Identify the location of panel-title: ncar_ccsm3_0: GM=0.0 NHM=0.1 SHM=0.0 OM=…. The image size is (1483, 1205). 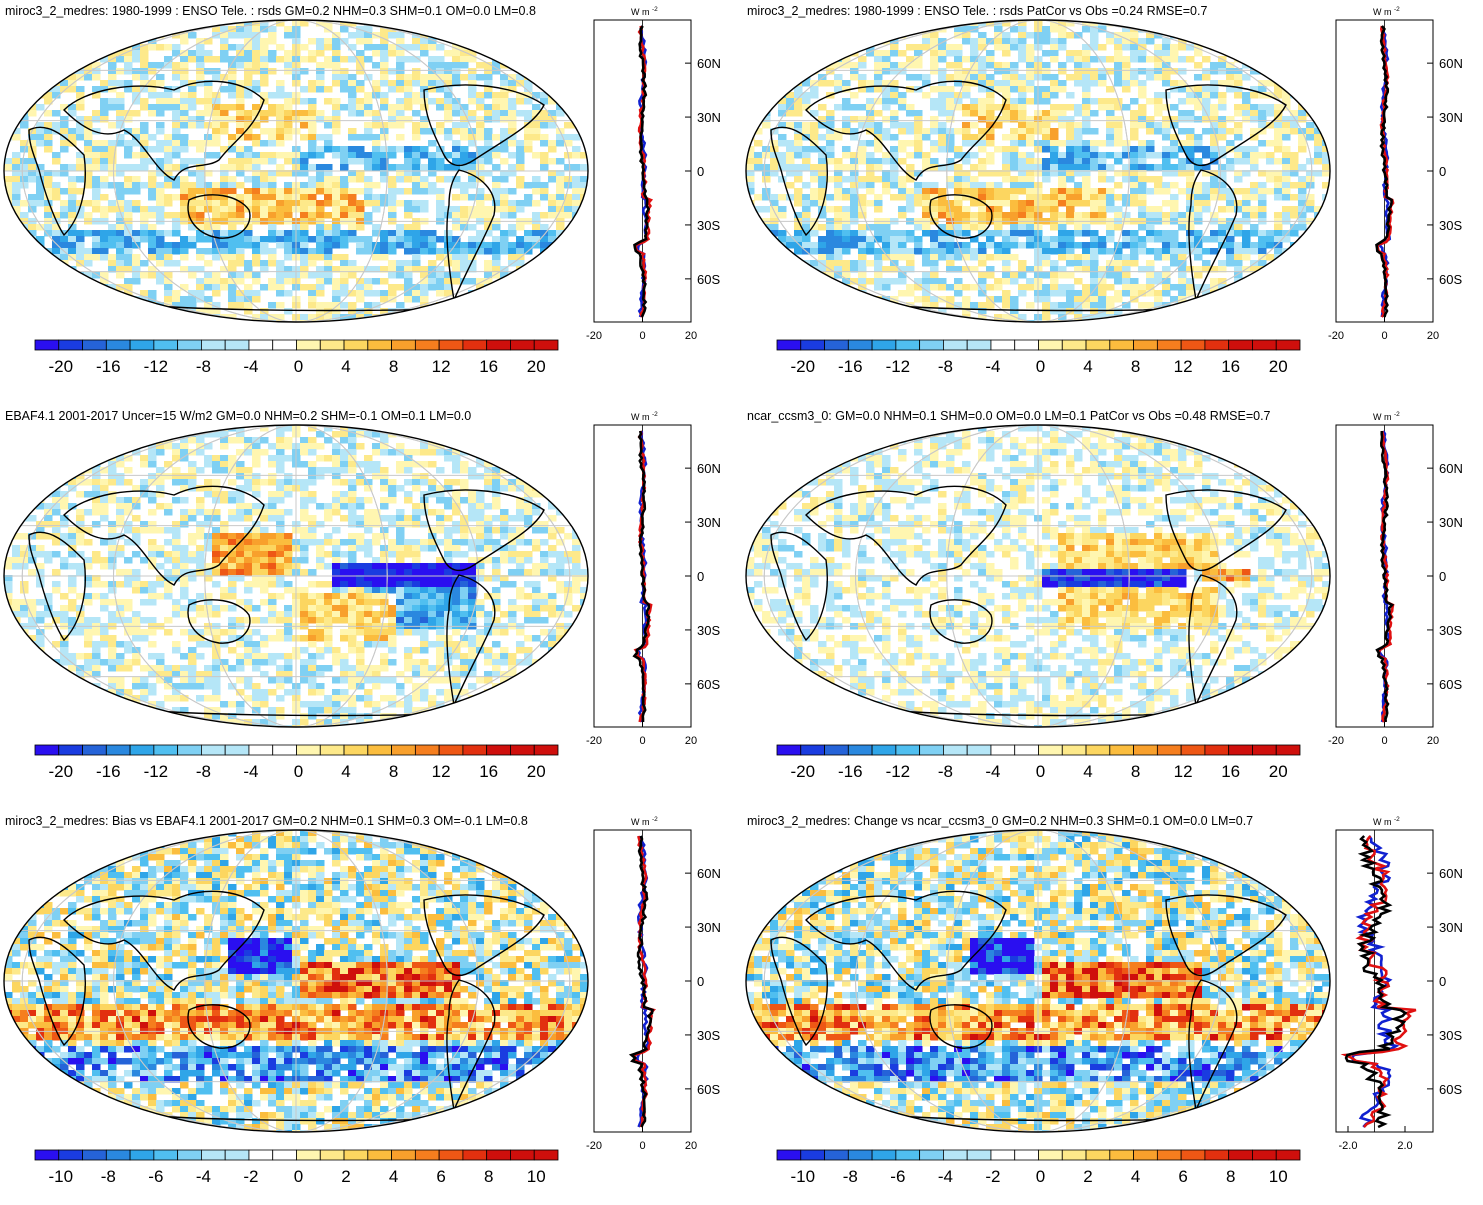
(1009, 416).